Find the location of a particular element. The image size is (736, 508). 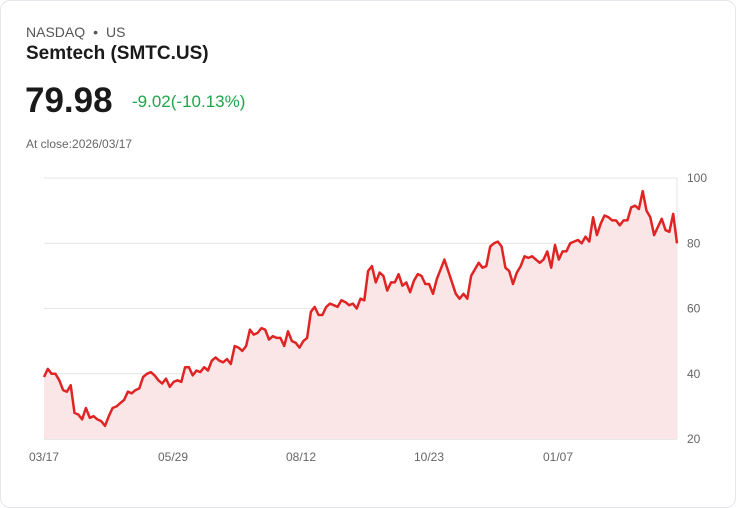

x-tick-label: 05/29 is located at coordinates (173, 457).